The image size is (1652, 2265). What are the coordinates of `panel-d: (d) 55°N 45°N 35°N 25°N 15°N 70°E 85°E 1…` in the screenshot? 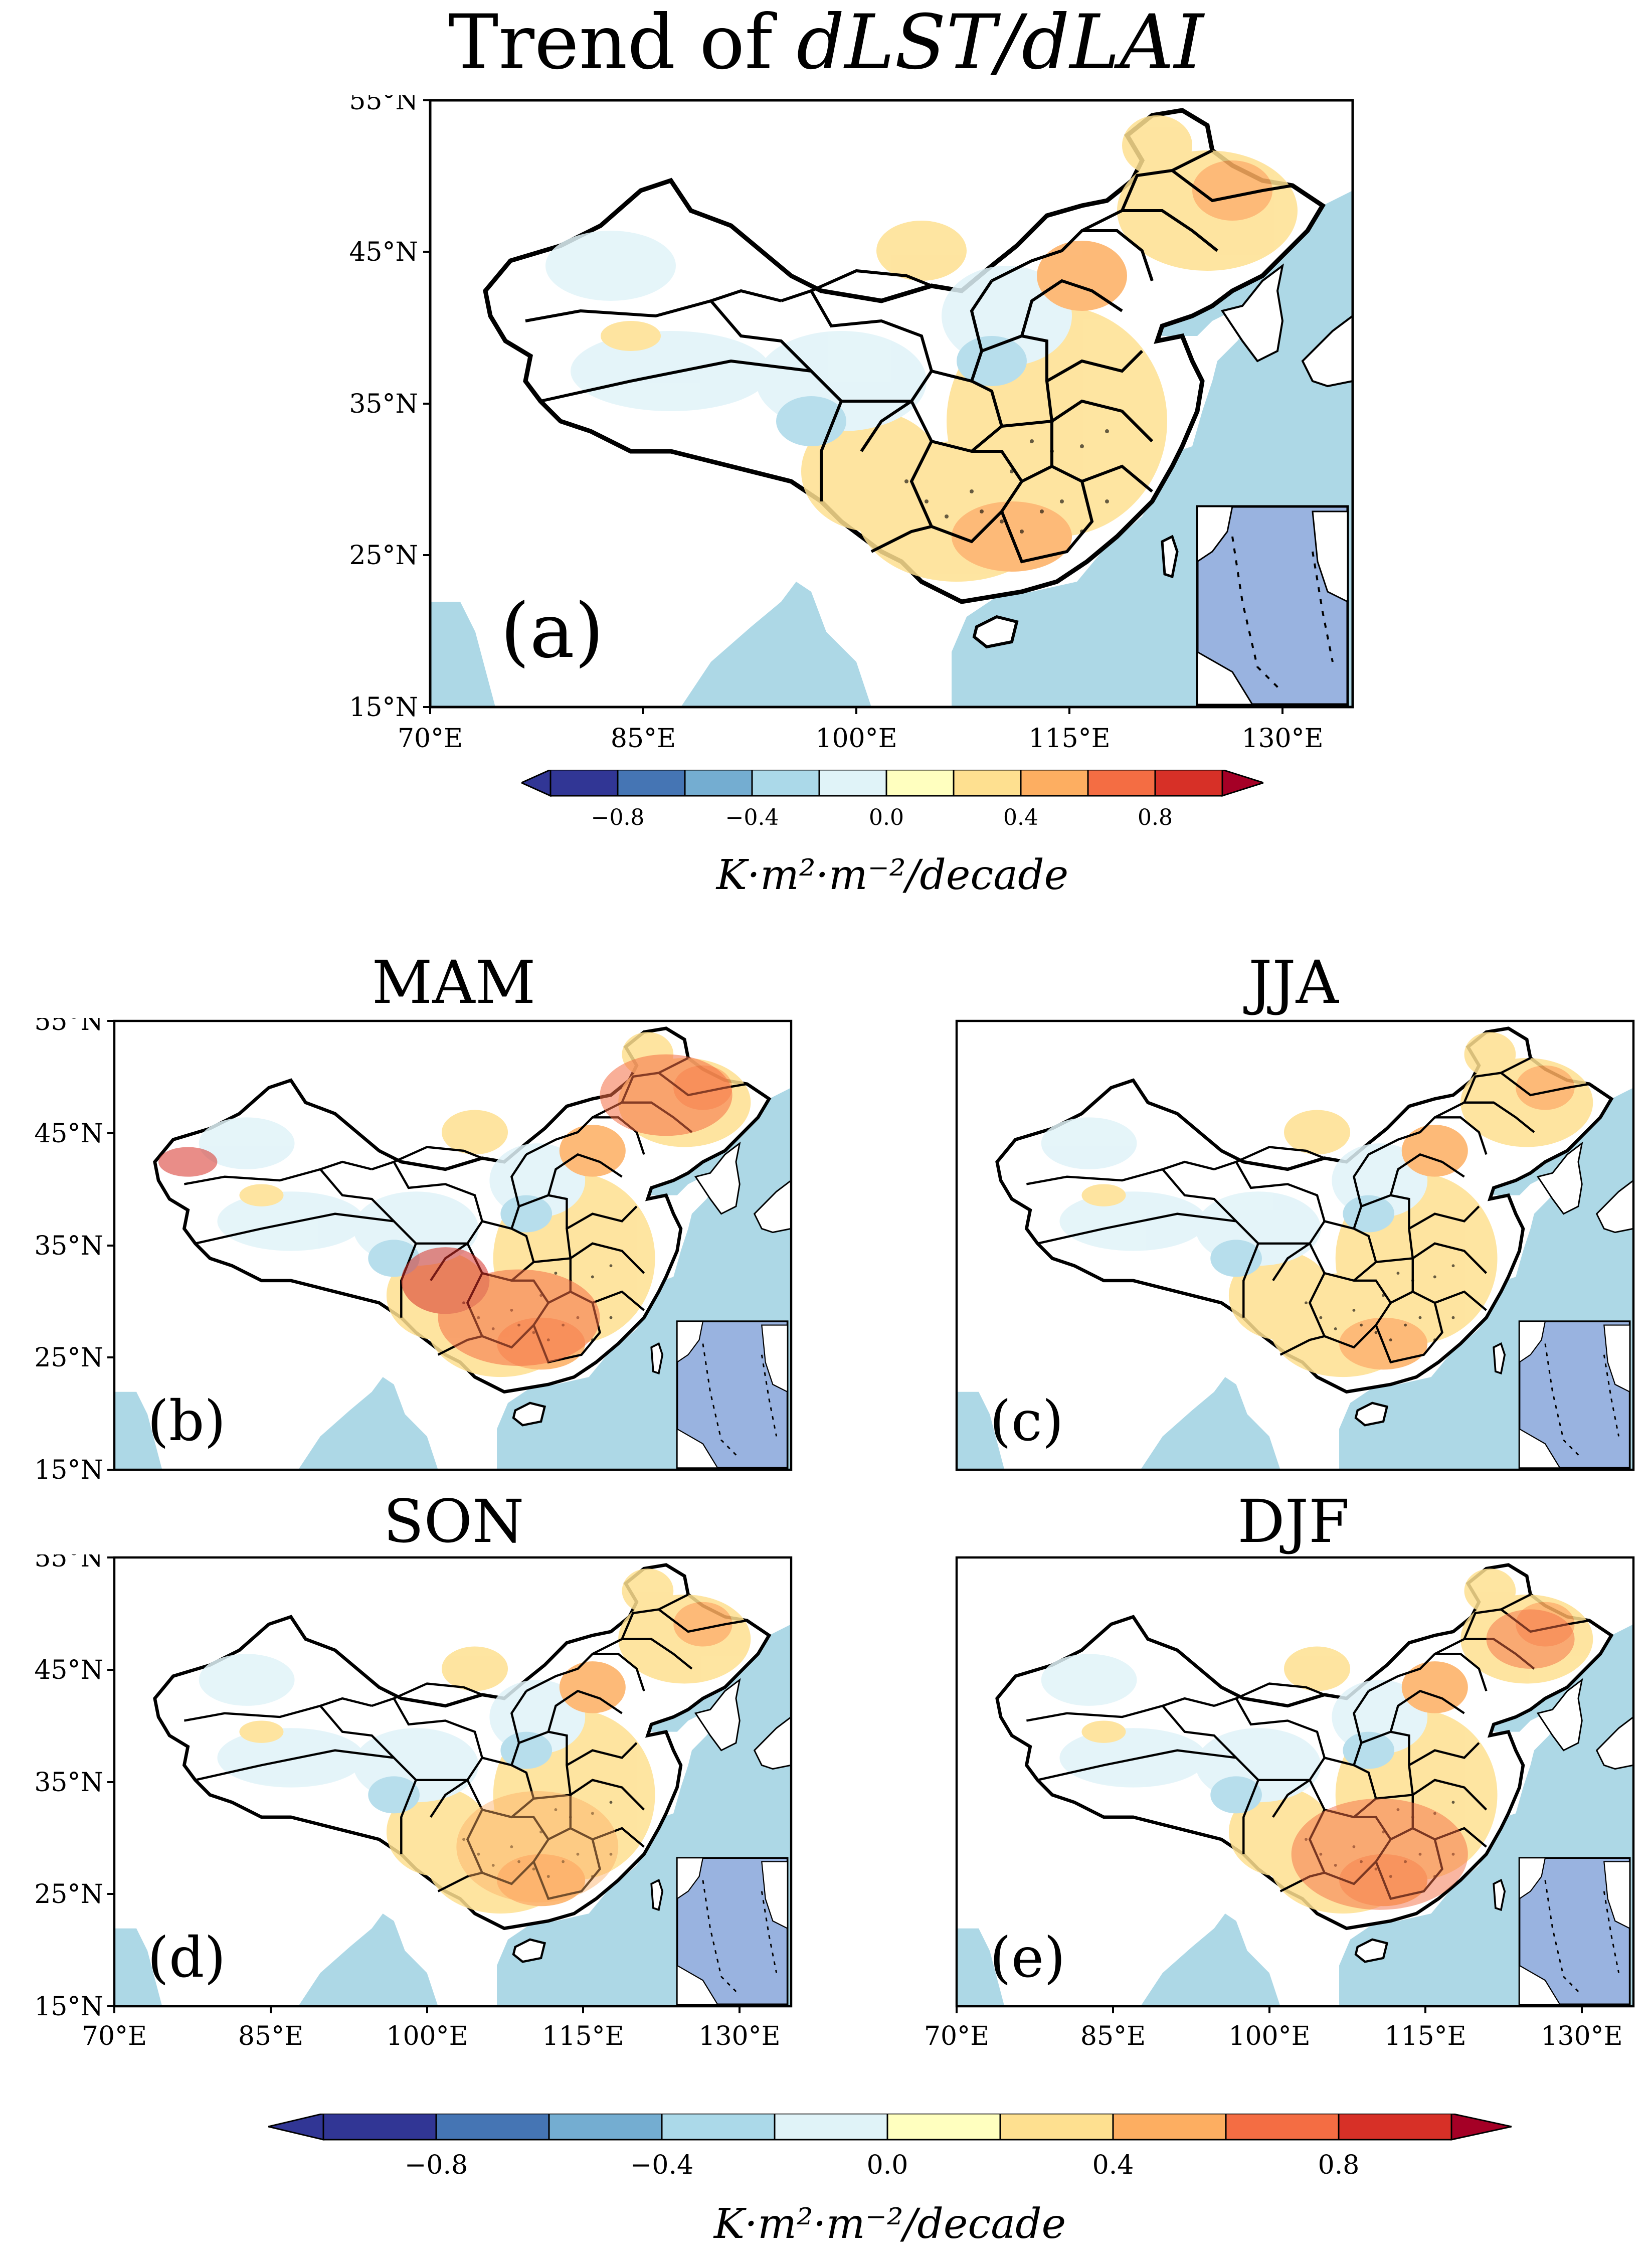 It's located at (401, 1809).